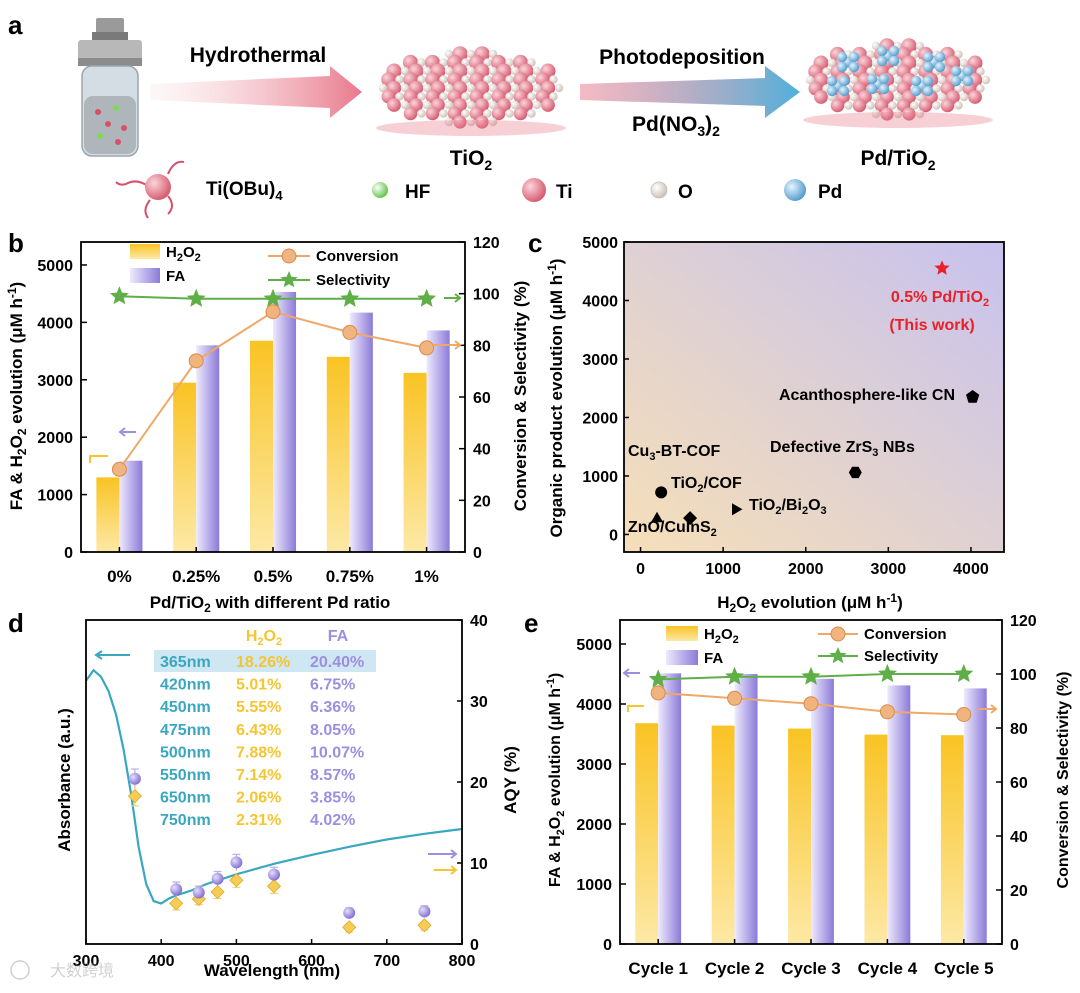 Image resolution: width=1080 pixels, height=993 pixels. What do you see at coordinates (600, 360) in the screenshot?
I see `y-tick-label: 3000` at bounding box center [600, 360].